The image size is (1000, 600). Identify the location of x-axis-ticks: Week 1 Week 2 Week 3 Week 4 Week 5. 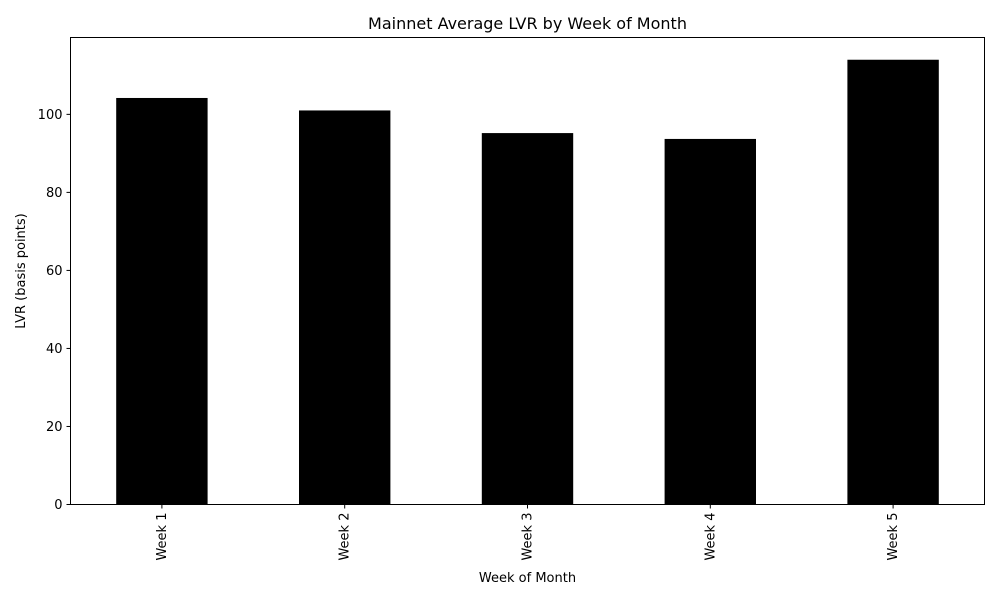
(528, 532).